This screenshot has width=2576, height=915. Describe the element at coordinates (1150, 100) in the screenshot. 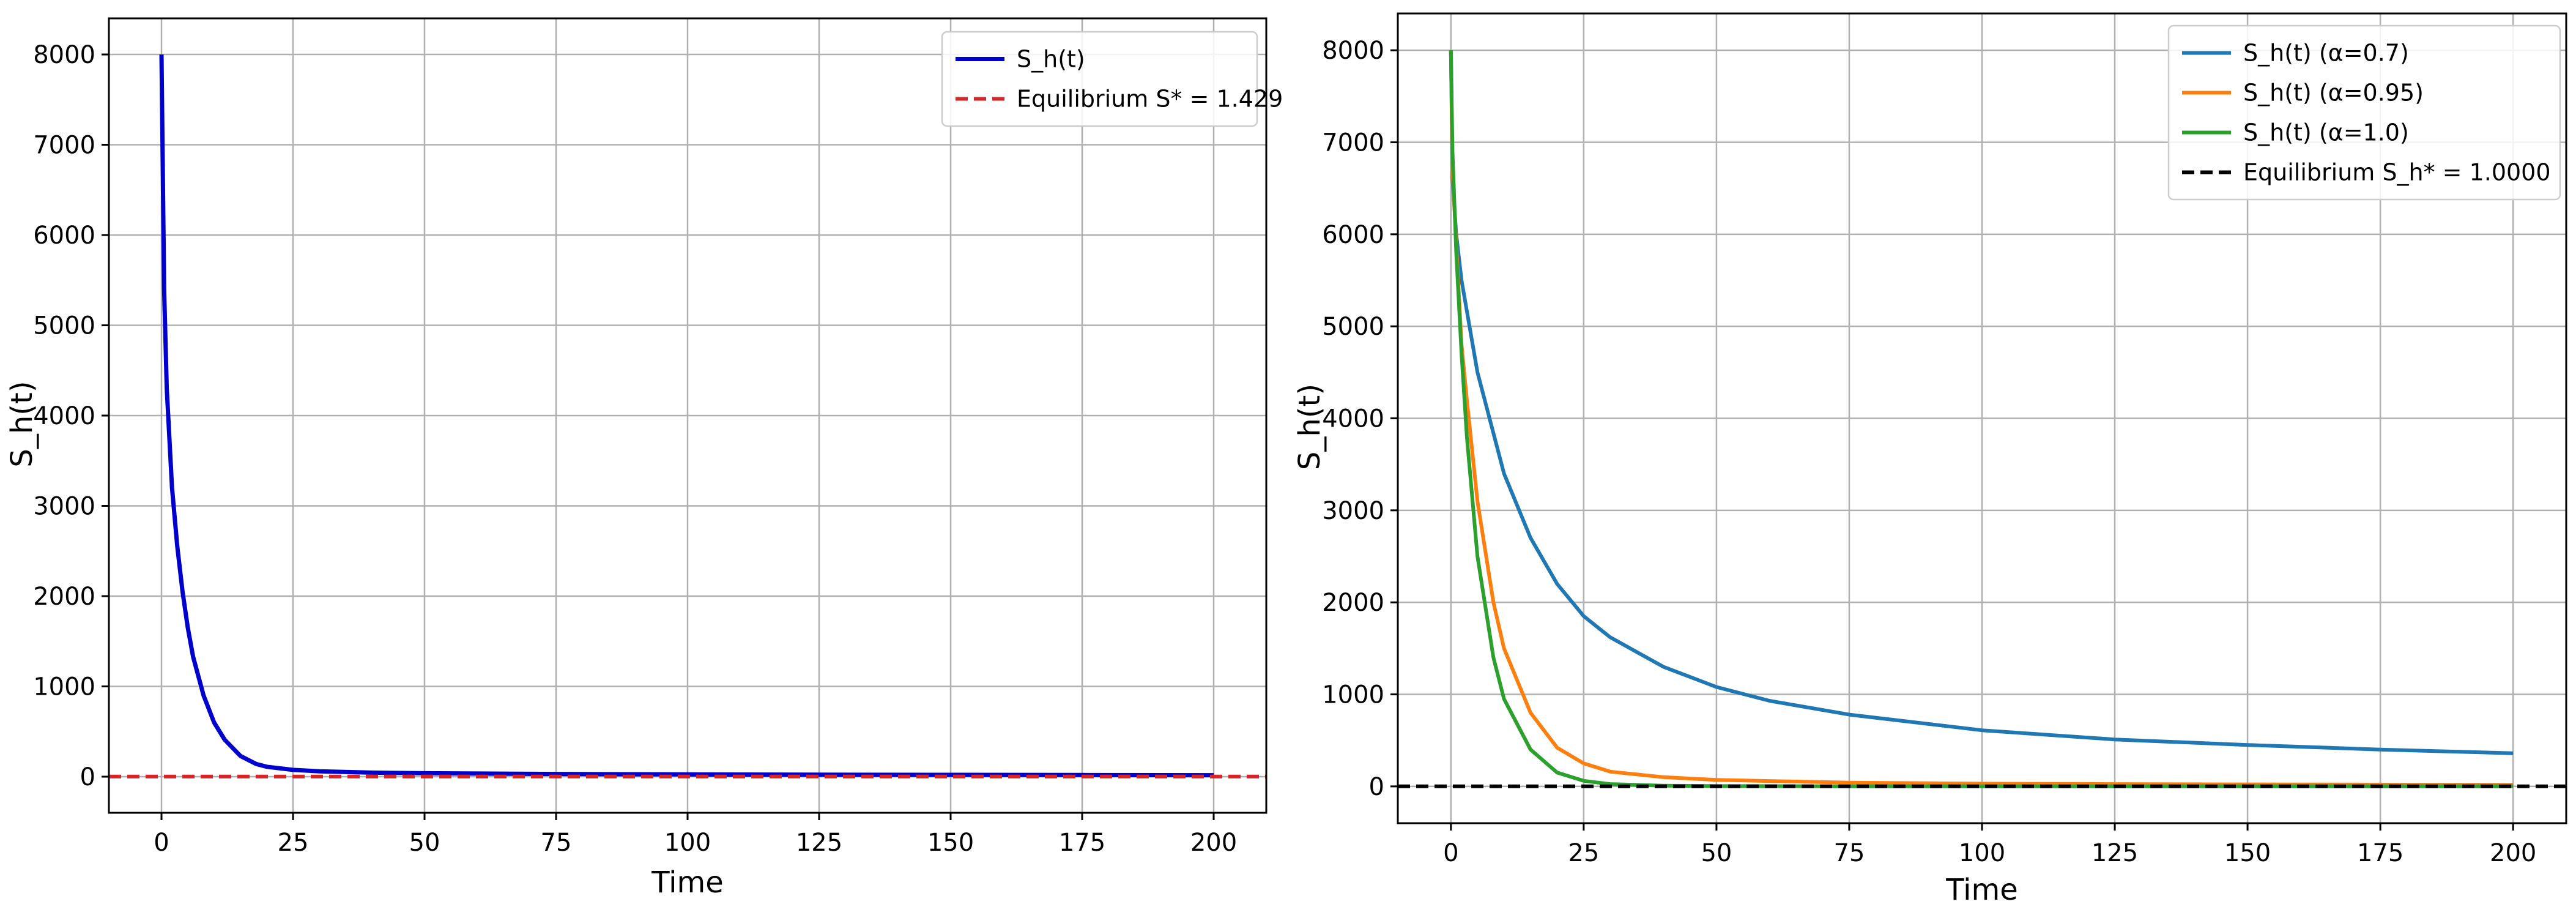

I see `legend-label-2: Equilibrium S* = 1.429` at that location.